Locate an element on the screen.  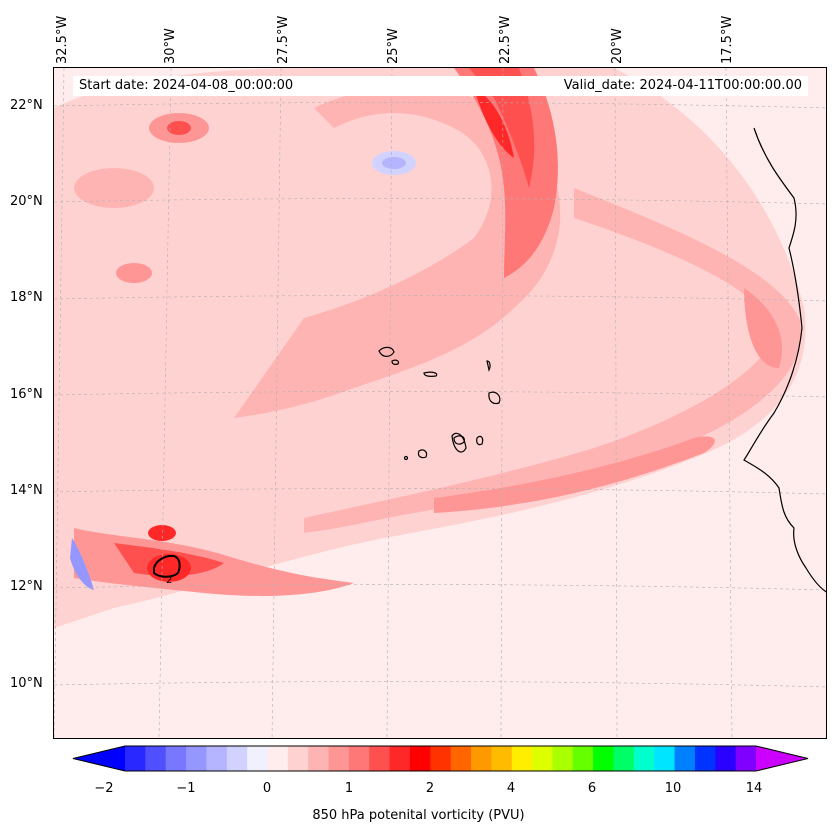
colorbar-tick-2: 2 is located at coordinates (430, 788).